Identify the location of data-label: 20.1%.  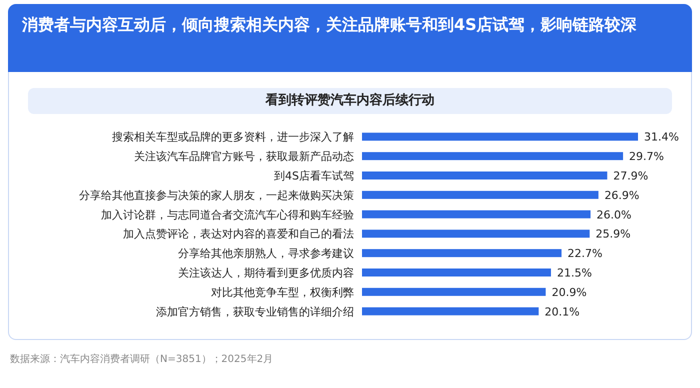
(562, 311).